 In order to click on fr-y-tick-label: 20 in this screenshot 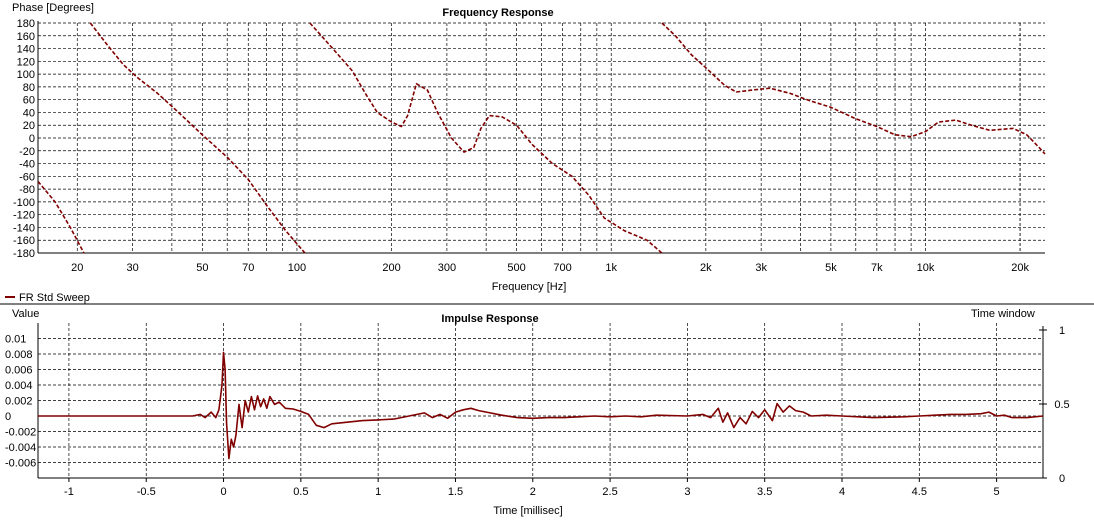, I will do `click(29, 126)`.